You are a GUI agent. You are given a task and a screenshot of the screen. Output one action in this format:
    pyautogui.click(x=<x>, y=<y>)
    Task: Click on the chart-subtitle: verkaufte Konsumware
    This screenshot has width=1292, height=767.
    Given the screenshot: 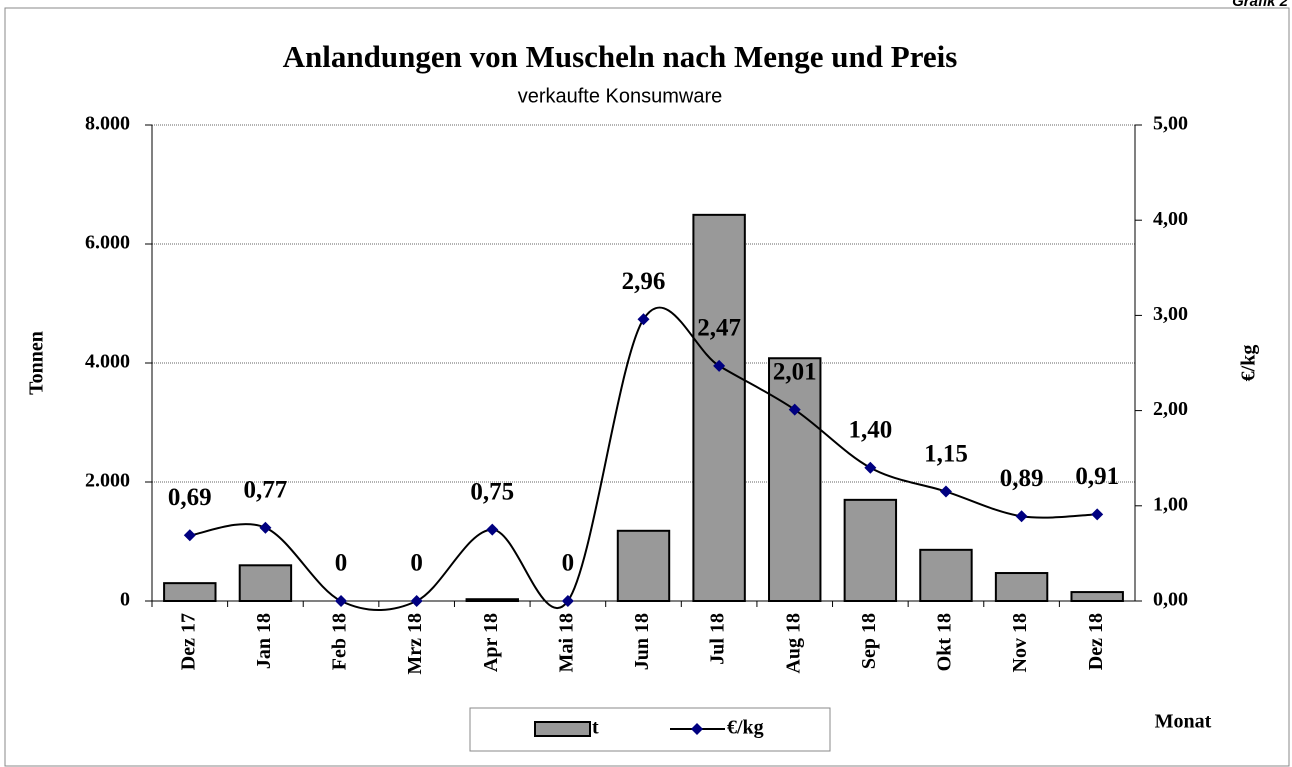 What is the action you would take?
    pyautogui.click(x=620, y=96)
    